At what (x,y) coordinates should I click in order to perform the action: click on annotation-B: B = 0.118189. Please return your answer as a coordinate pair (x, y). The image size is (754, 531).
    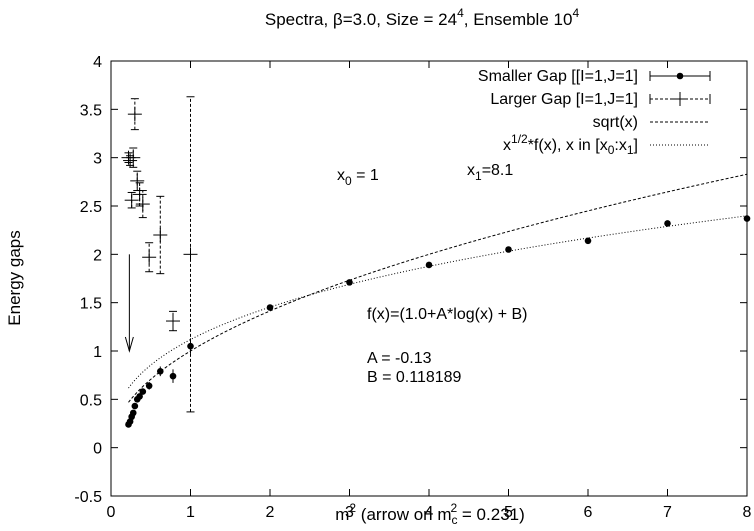
    Looking at the image, I should click on (414, 377).